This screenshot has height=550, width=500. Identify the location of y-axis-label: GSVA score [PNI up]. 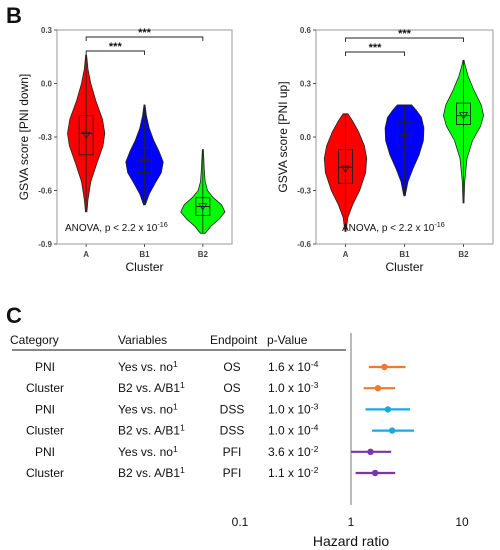
(283, 136).